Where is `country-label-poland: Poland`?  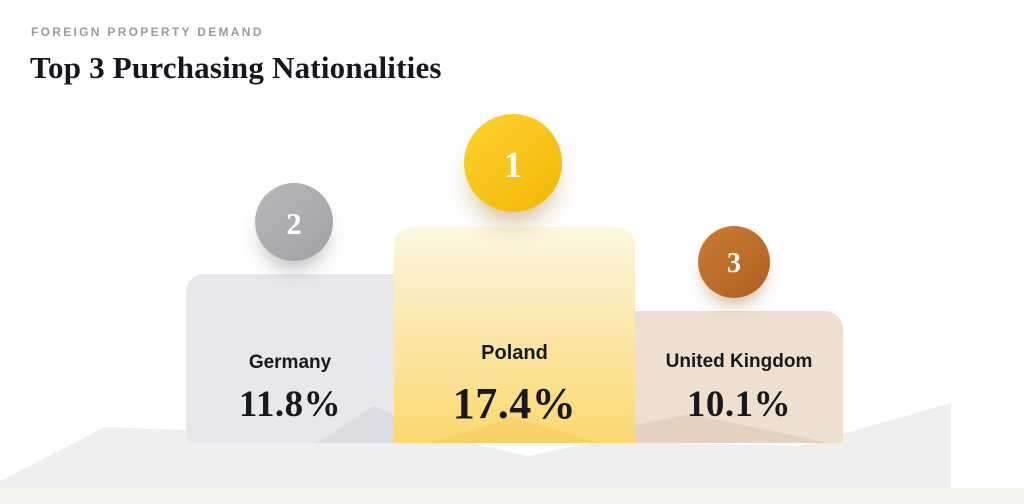 country-label-poland: Poland is located at coordinates (514, 353).